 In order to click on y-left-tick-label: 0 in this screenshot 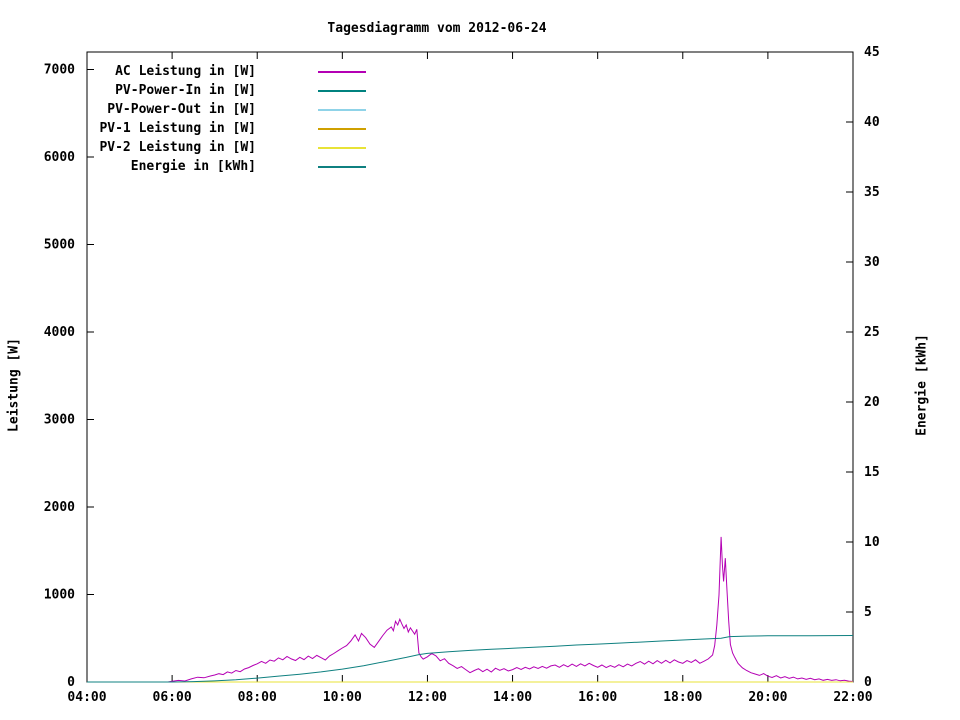, I will do `click(71, 682)`.